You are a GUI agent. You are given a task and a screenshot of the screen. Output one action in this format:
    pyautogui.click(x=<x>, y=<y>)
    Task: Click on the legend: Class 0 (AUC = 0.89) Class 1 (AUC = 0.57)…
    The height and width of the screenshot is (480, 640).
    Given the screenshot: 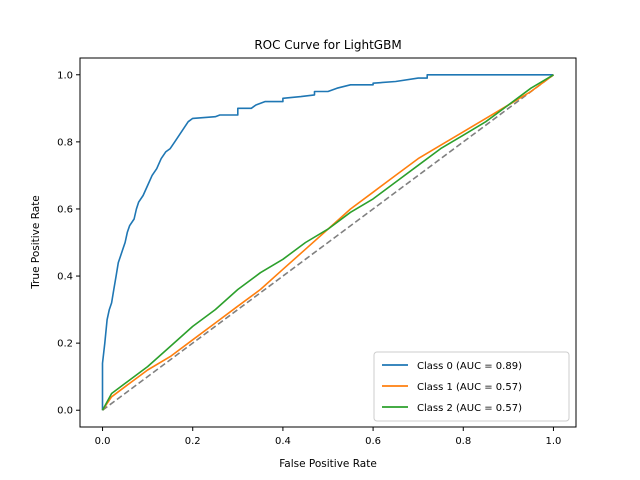 What is the action you would take?
    pyautogui.click(x=471, y=386)
    